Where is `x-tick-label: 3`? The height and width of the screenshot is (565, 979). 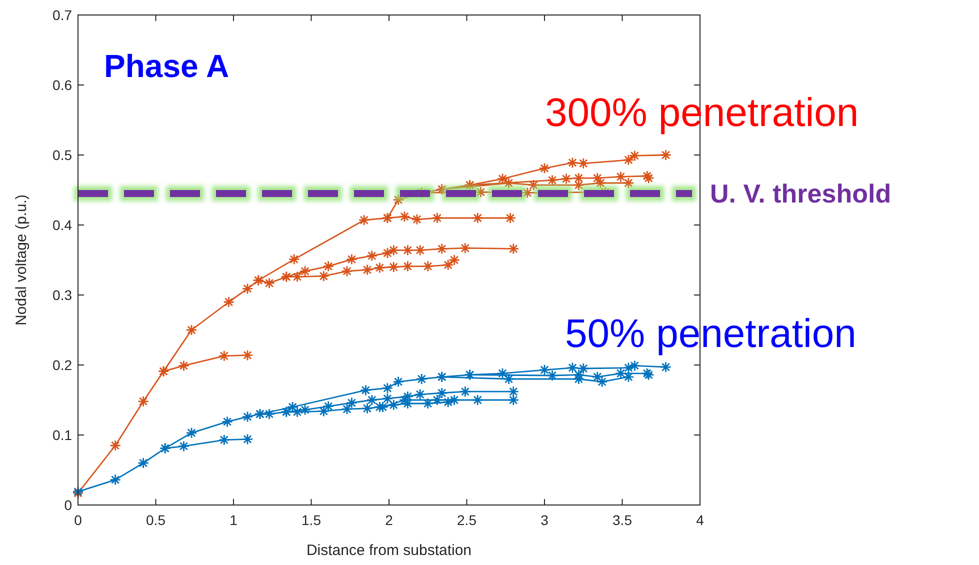 x-tick-label: 3 is located at coordinates (544, 520).